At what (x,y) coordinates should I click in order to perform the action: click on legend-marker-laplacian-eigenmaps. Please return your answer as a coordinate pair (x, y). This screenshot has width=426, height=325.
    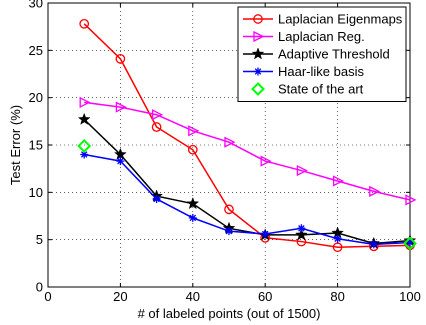
    Looking at the image, I should click on (258, 19).